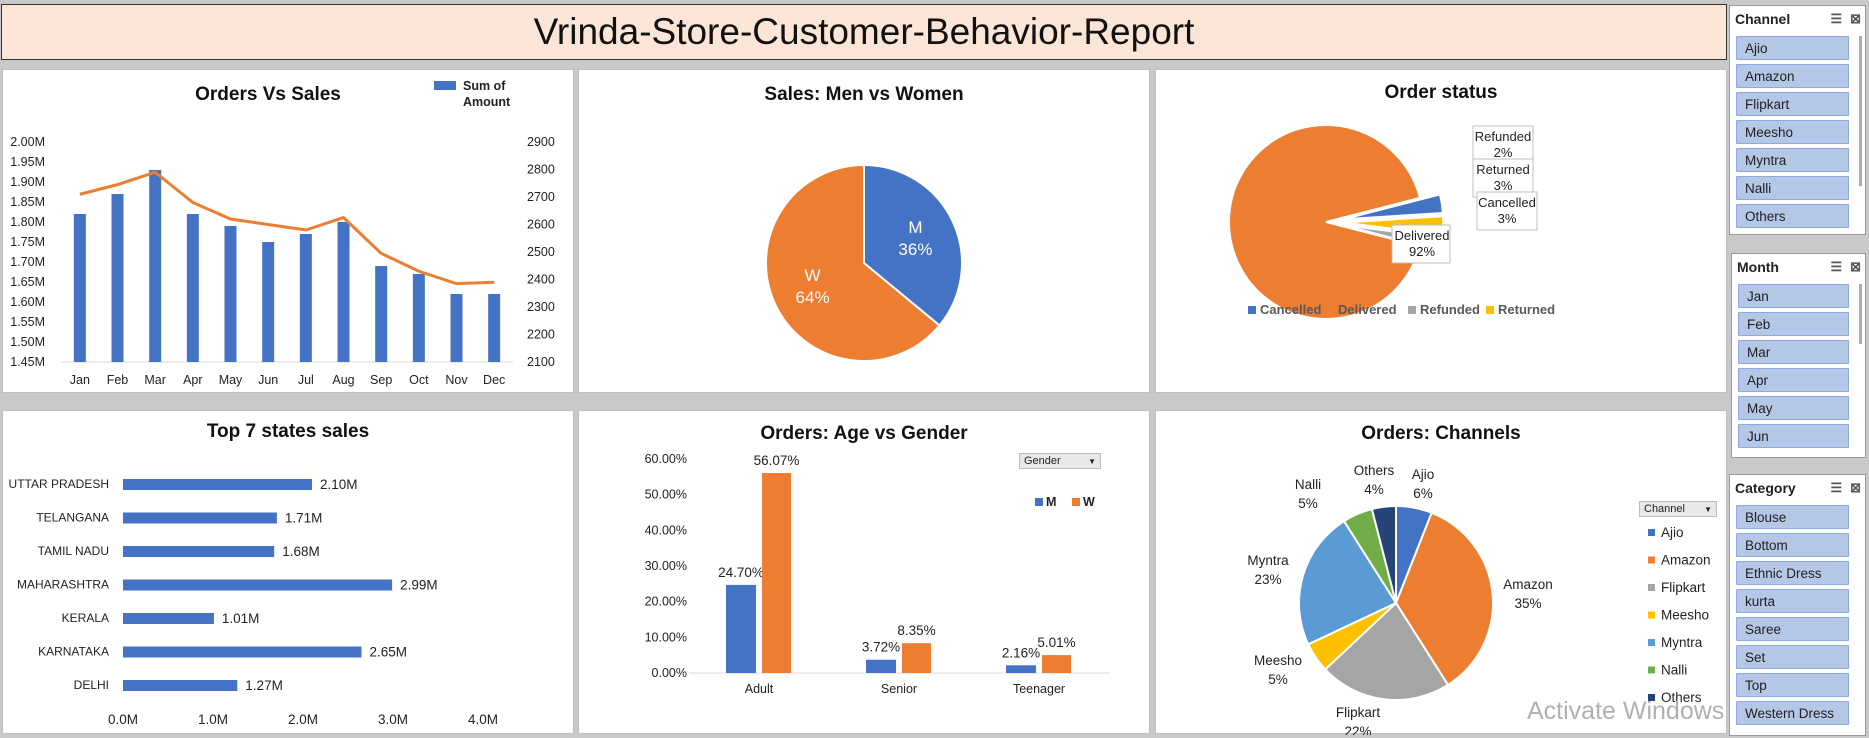 This screenshot has width=1869, height=738. I want to click on slicer-item: Ethnic Dress, so click(1792, 573).